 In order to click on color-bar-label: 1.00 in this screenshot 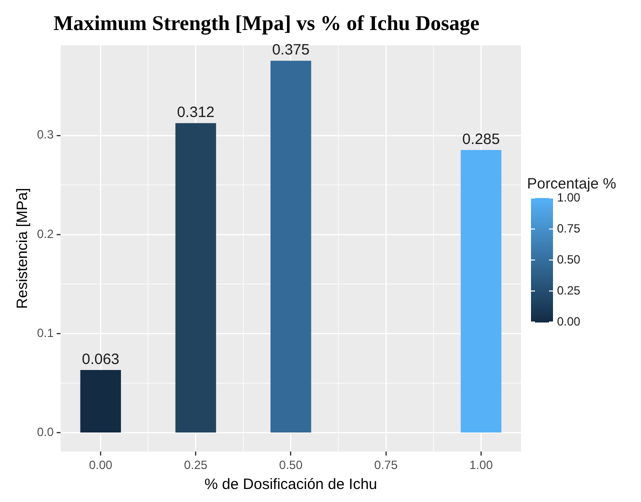, I will do `click(569, 197)`.